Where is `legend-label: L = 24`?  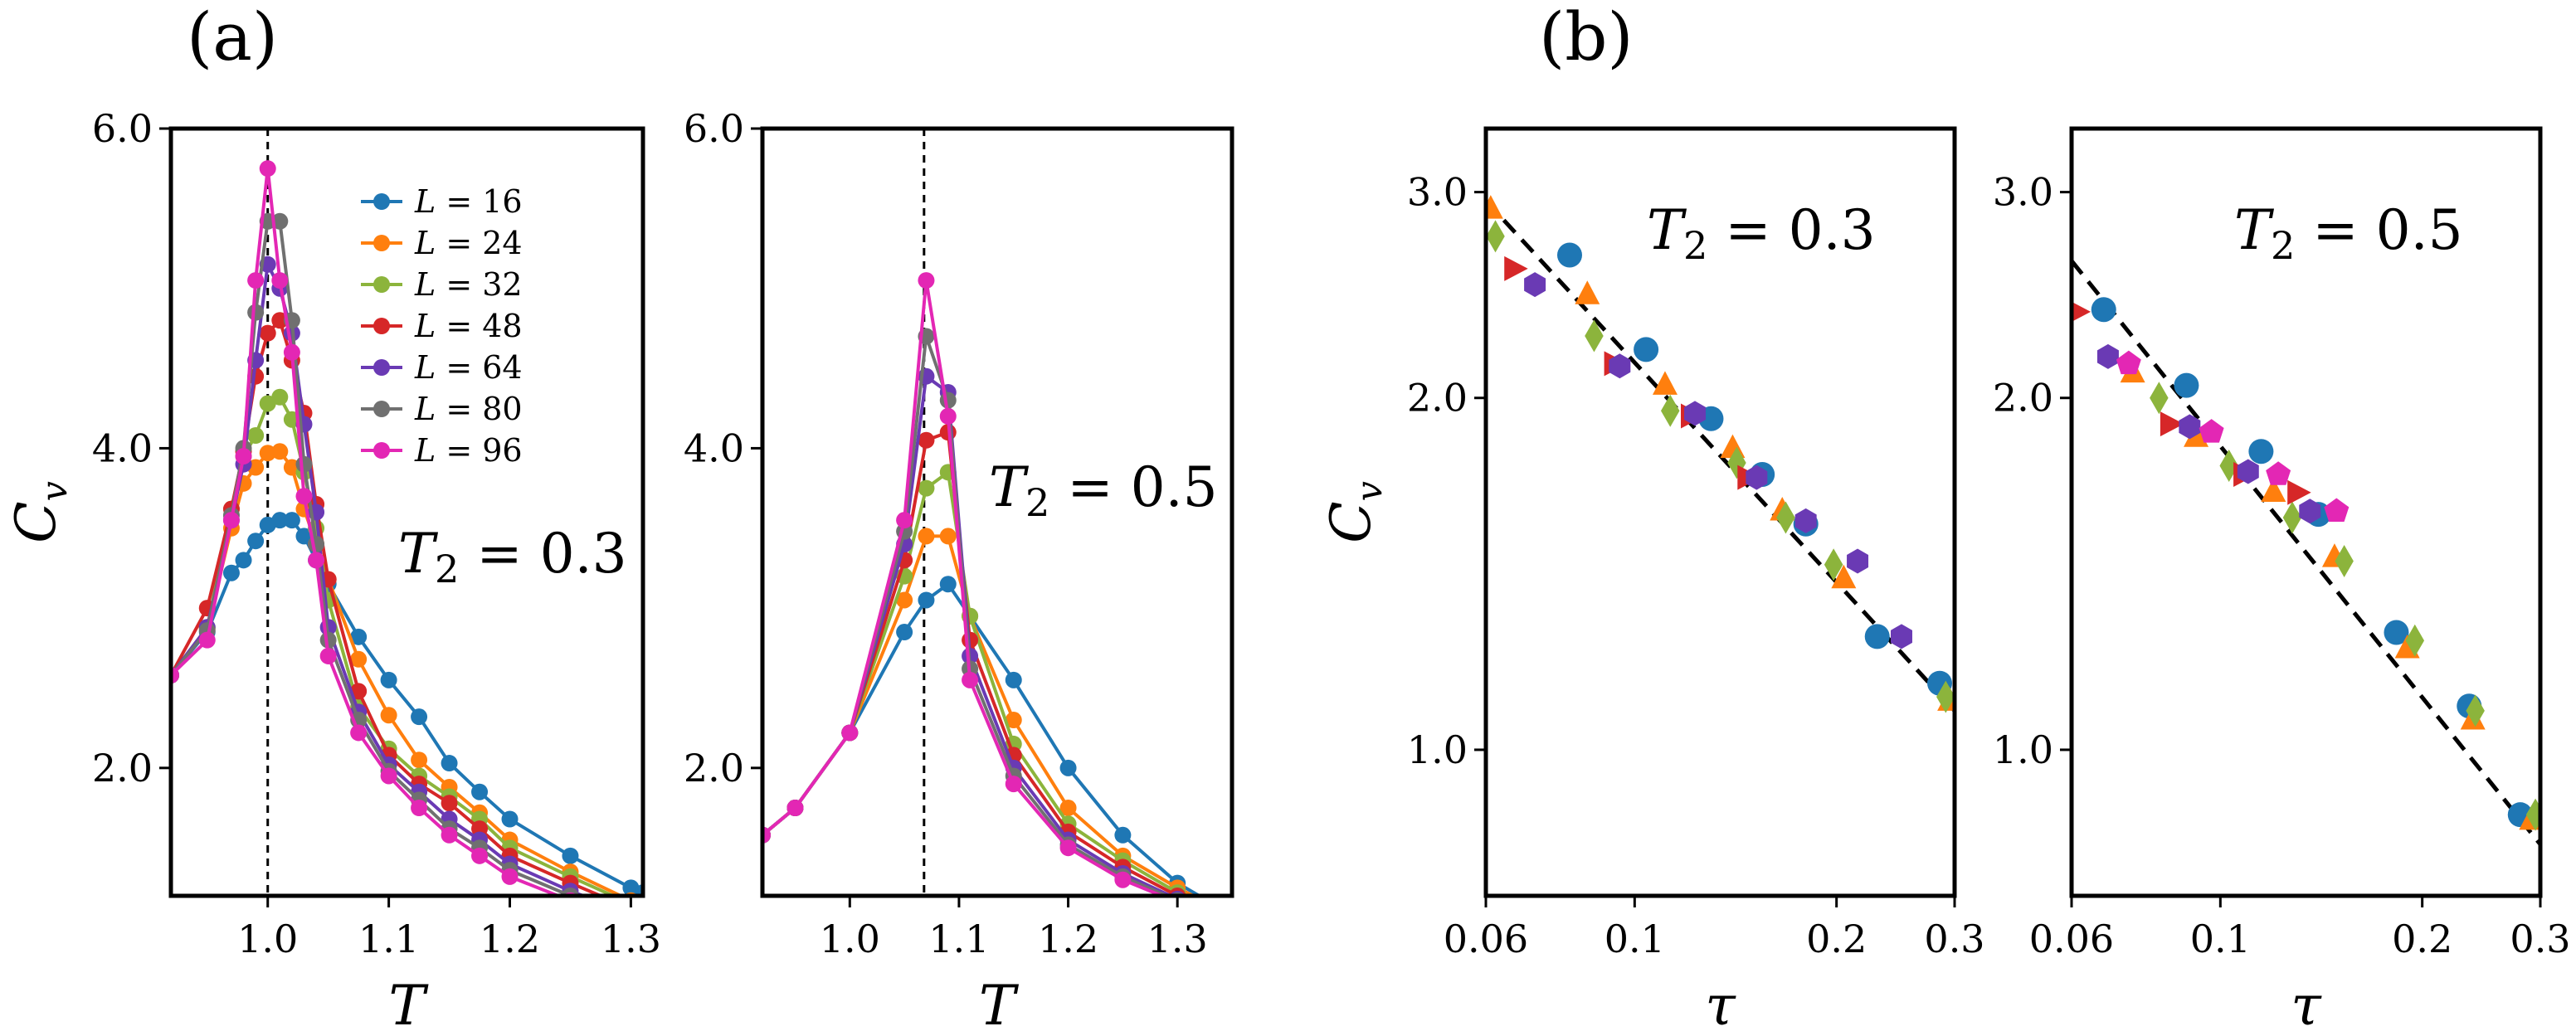
legend-label: L = 24 is located at coordinates (468, 243).